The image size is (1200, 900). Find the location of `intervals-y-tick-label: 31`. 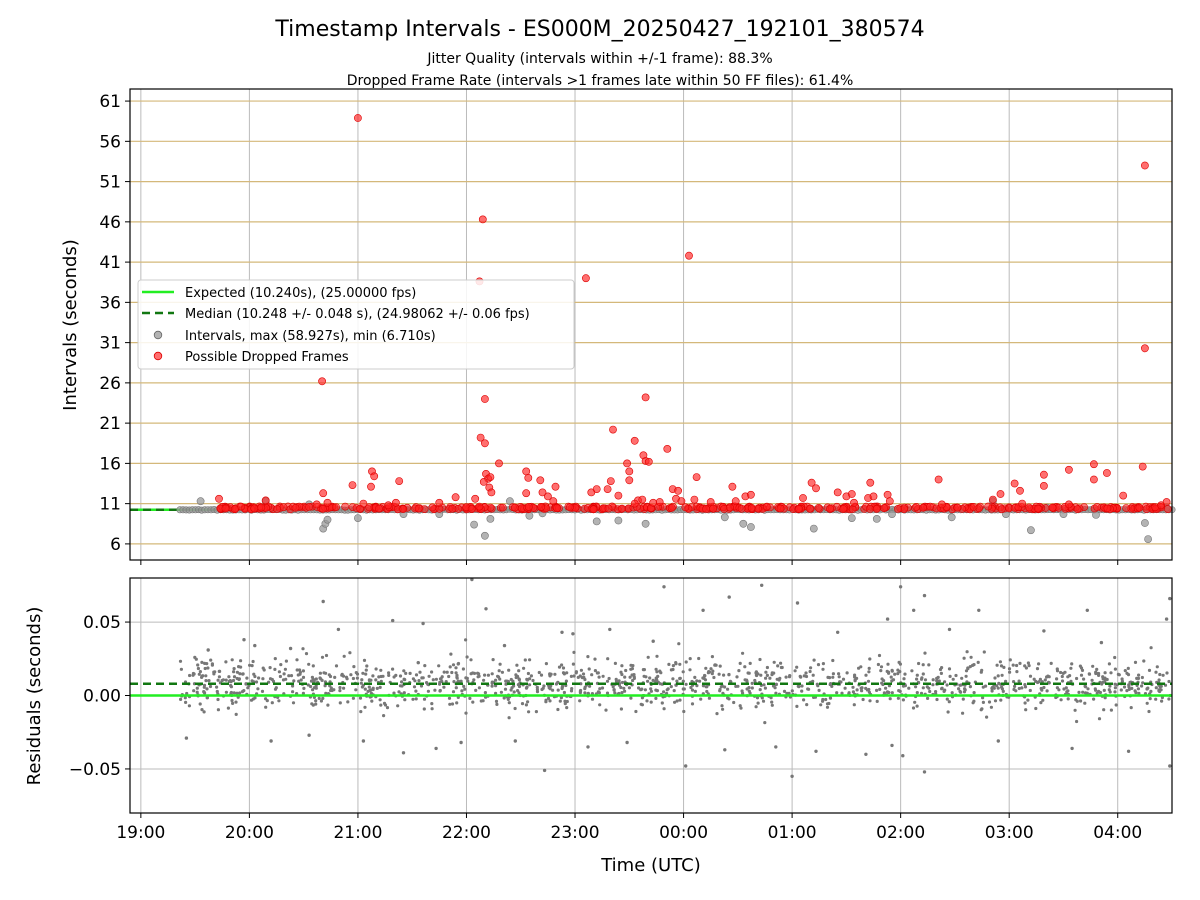

intervals-y-tick-label: 31 is located at coordinates (110, 344).